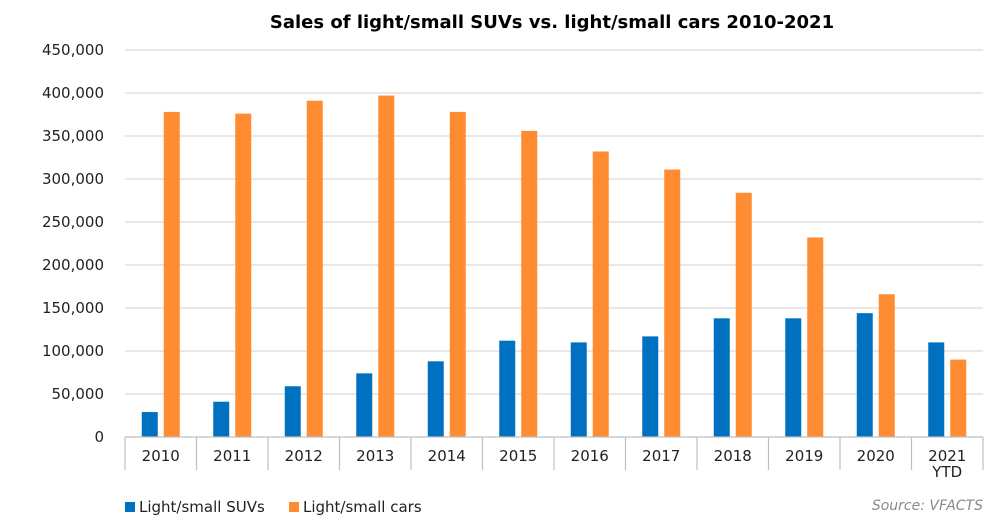 Image resolution: width=1000 pixels, height=523 pixels. What do you see at coordinates (73, 222) in the screenshot?
I see `y-tick-label: 250,000` at bounding box center [73, 222].